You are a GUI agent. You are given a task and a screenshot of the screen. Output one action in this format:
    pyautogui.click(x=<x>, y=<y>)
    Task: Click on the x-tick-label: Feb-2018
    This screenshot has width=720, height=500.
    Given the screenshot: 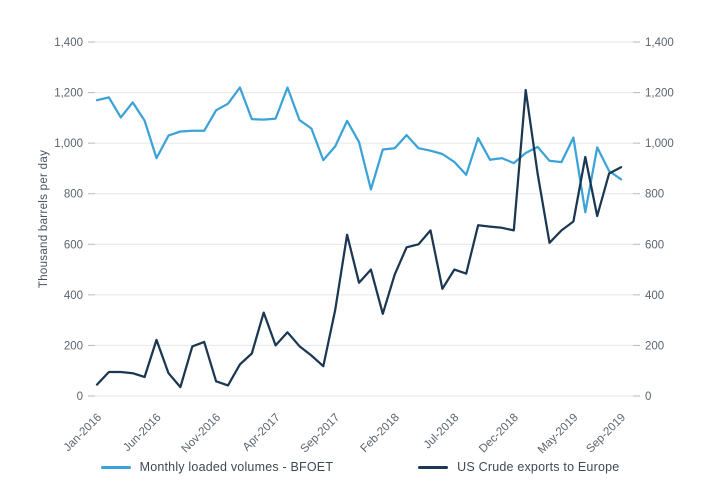 What is the action you would take?
    pyautogui.click(x=380, y=433)
    